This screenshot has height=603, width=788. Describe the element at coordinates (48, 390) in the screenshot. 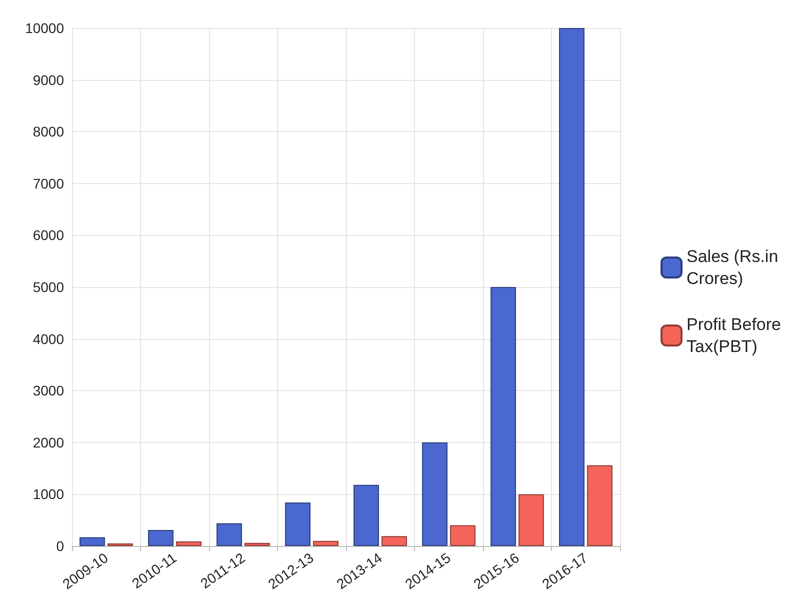

I see `y-tick-label: 3000` at that location.